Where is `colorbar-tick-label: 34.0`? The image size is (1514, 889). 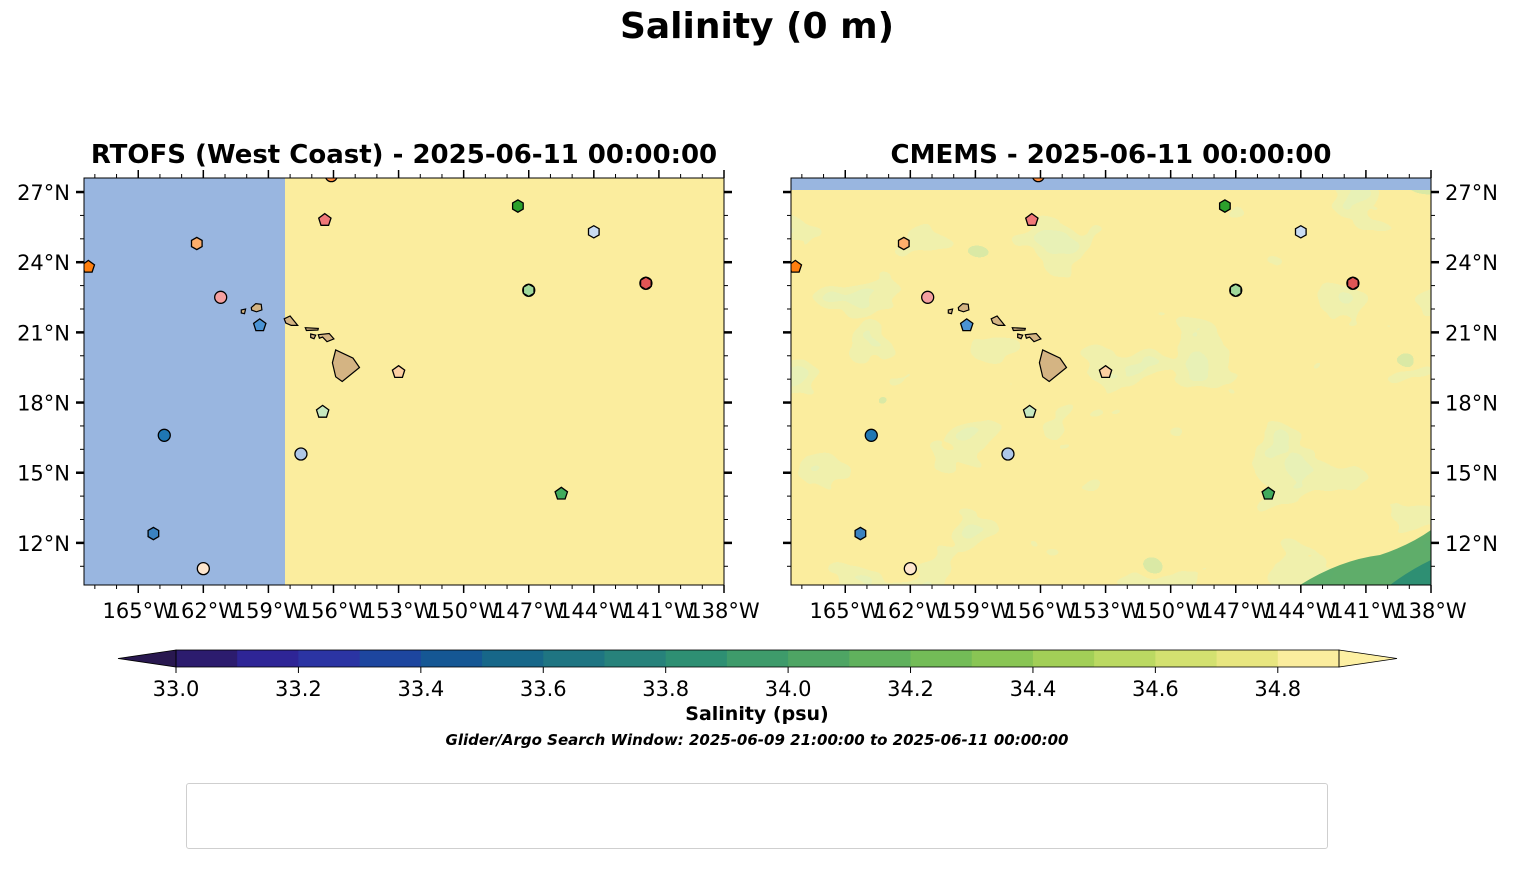
colorbar-tick-label: 34.0 is located at coordinates (788, 689).